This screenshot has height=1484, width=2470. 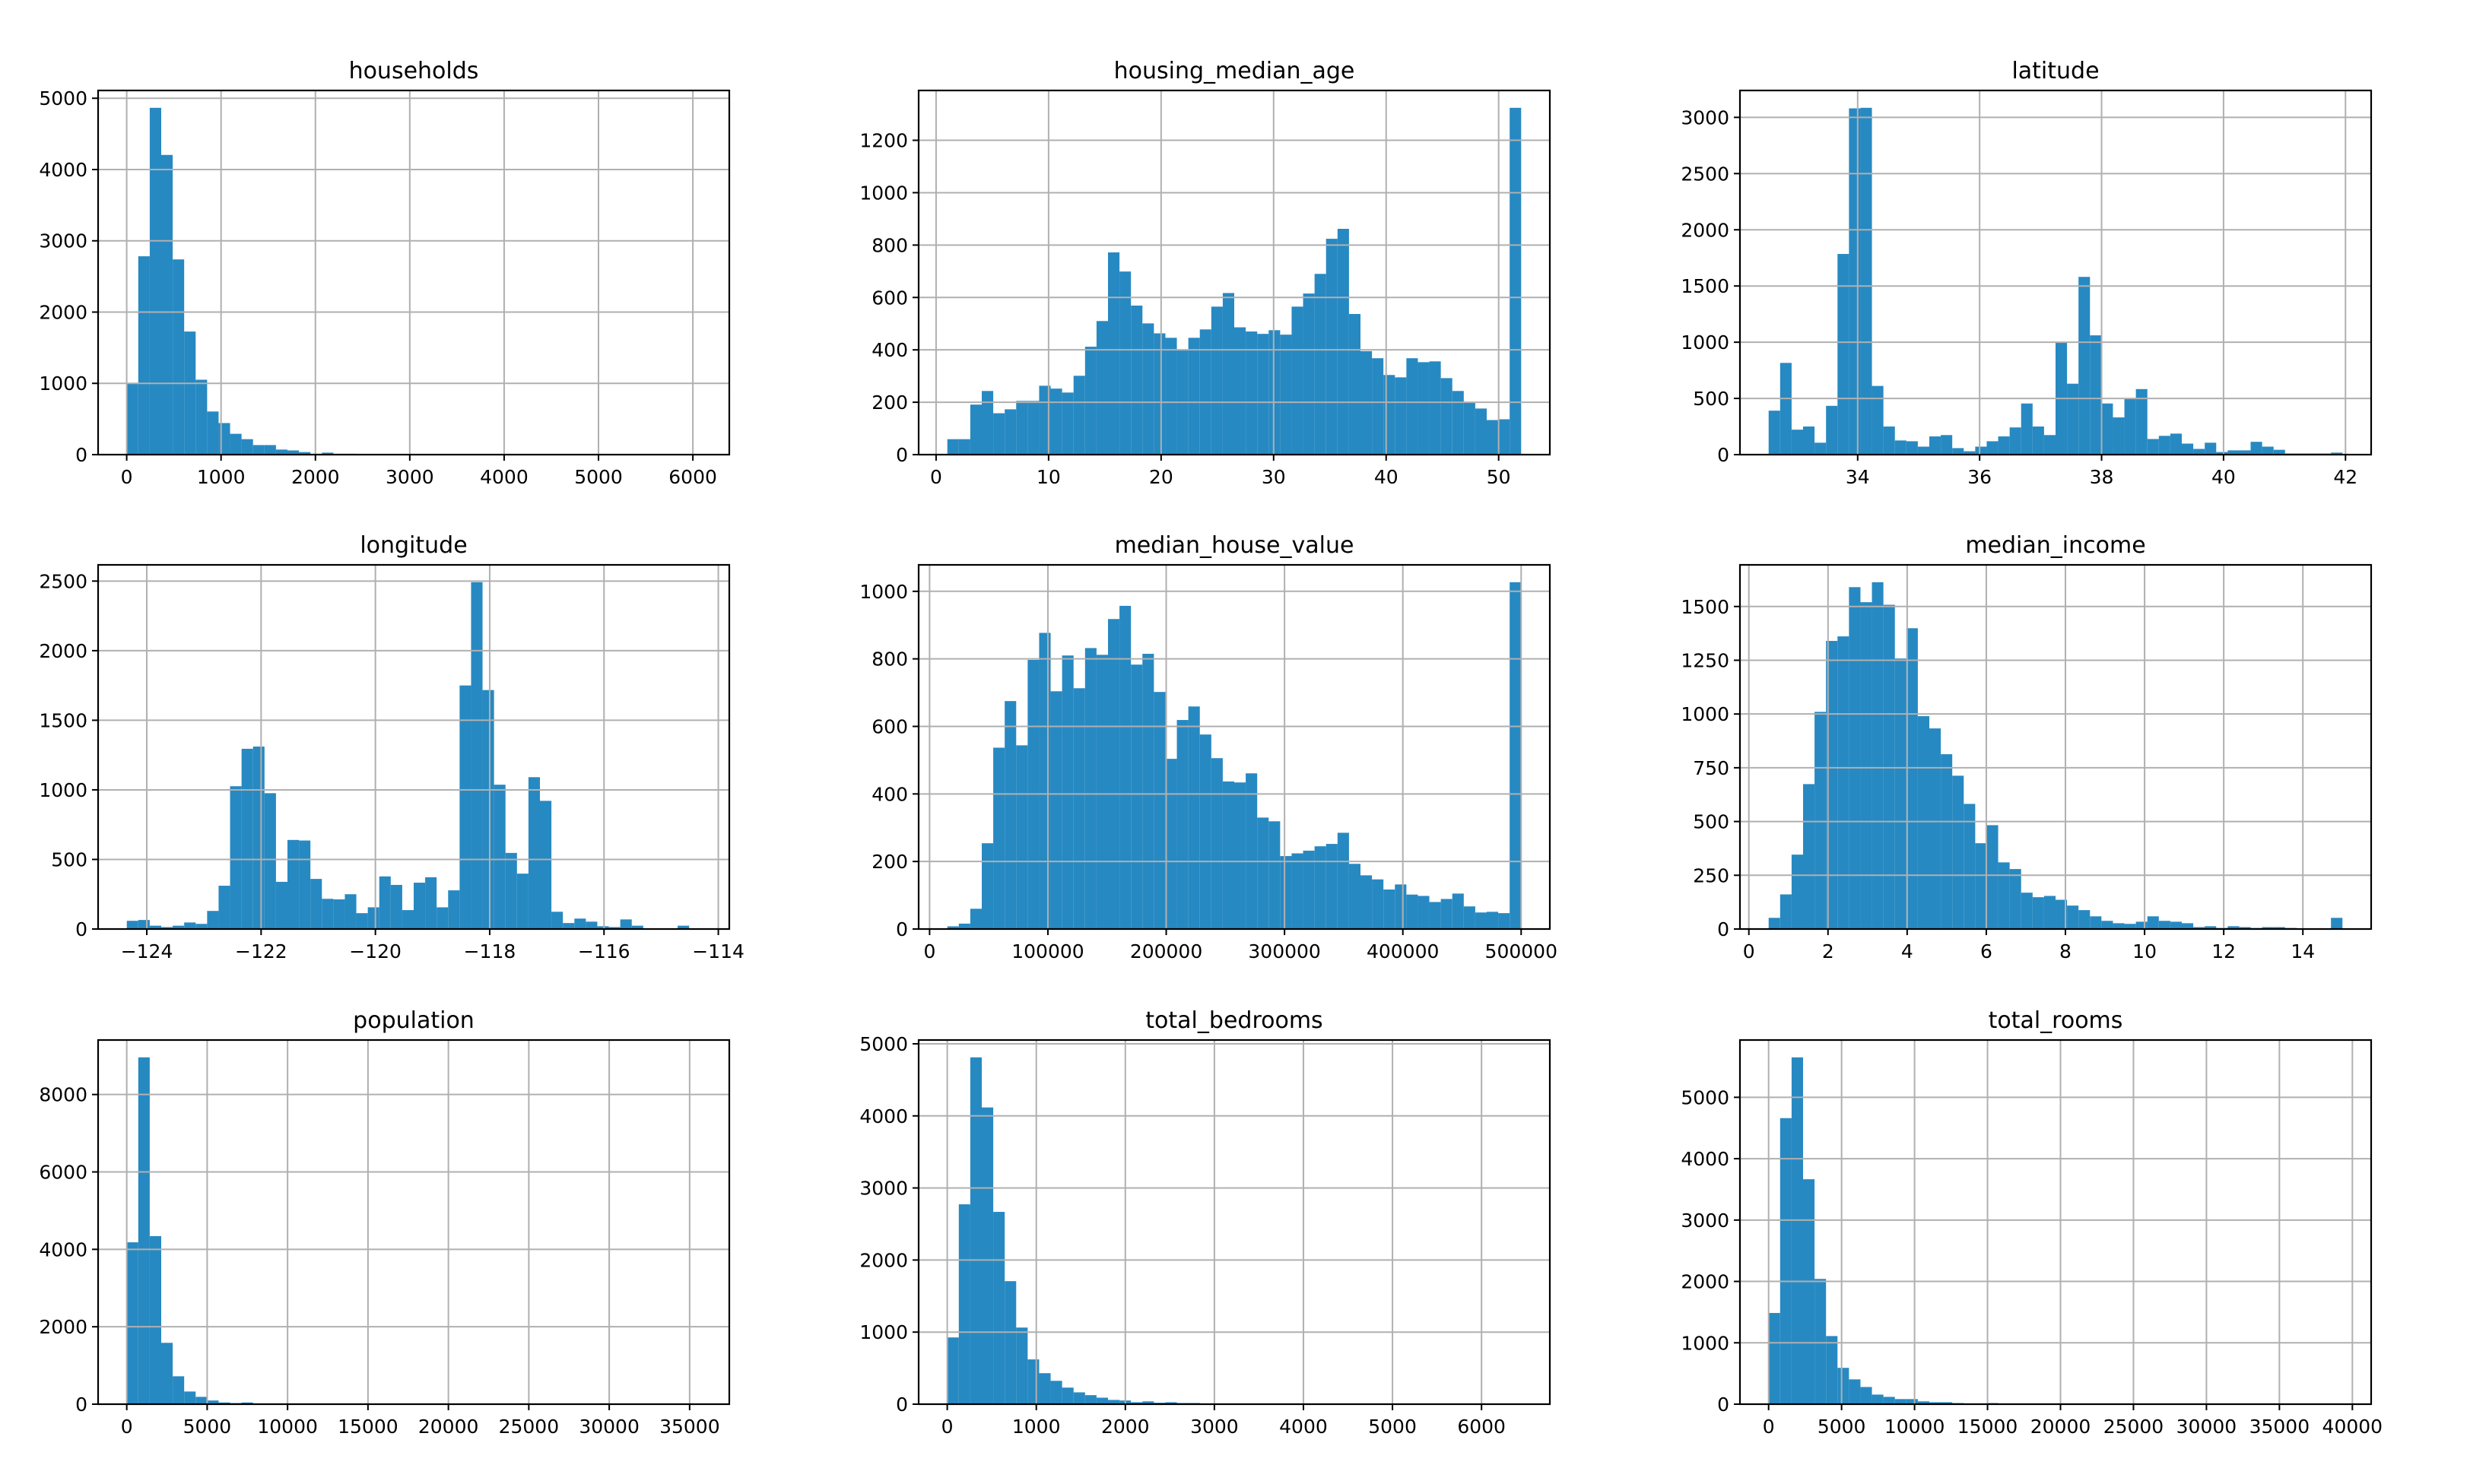 I want to click on y-tick-label: 600, so click(x=890, y=726).